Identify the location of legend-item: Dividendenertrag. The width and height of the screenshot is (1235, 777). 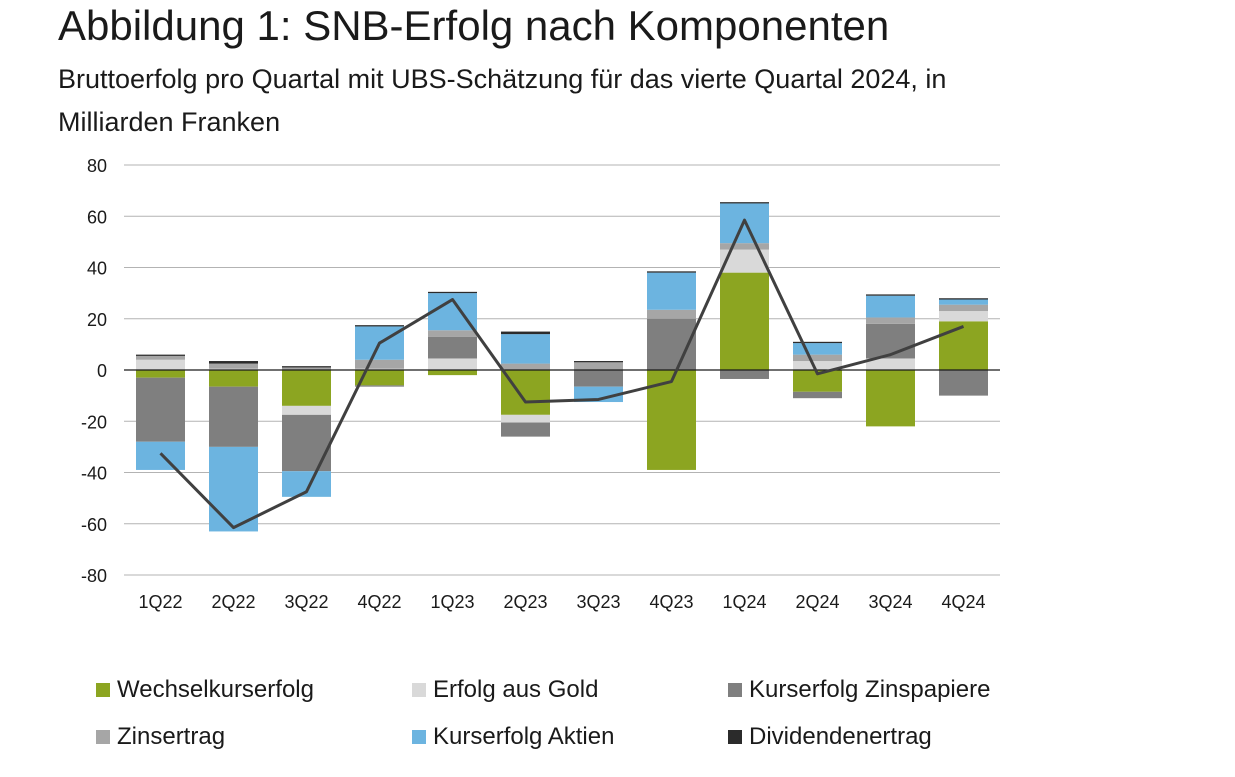
(830, 737).